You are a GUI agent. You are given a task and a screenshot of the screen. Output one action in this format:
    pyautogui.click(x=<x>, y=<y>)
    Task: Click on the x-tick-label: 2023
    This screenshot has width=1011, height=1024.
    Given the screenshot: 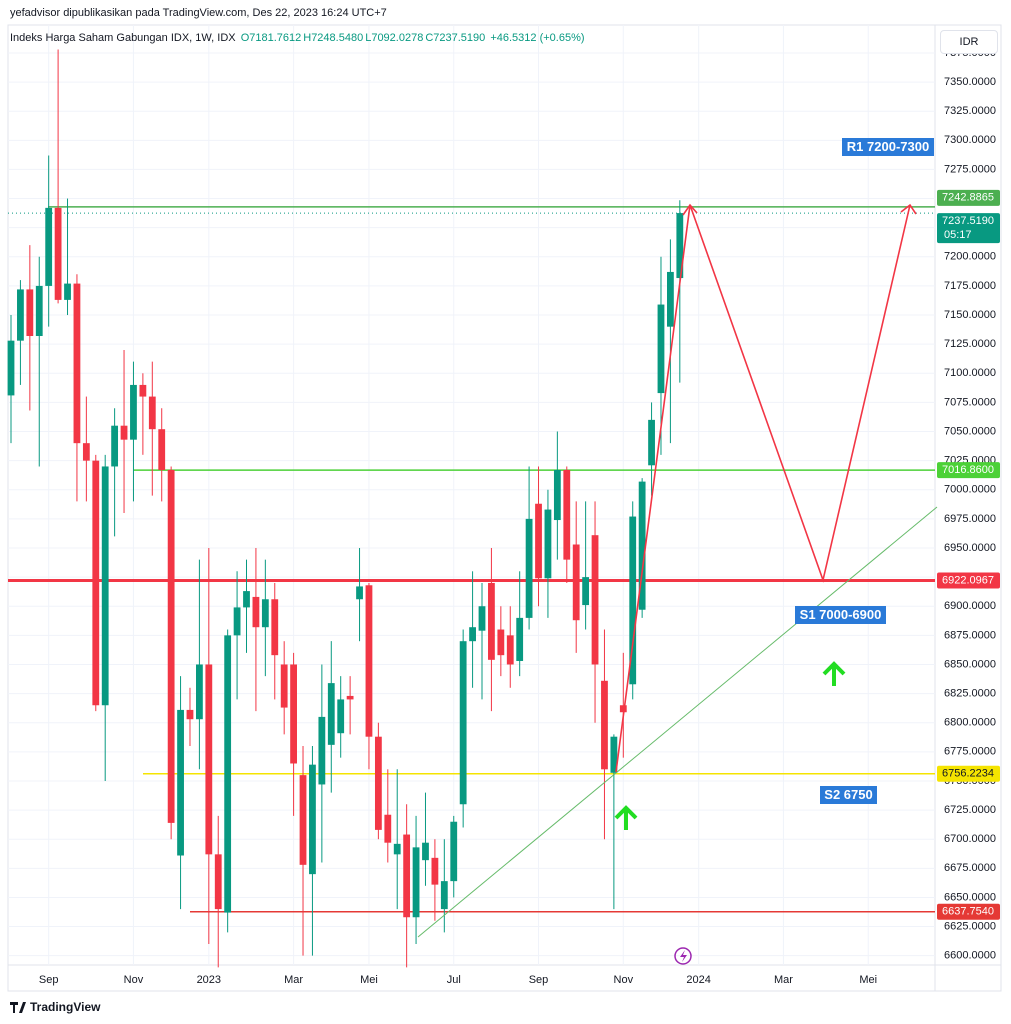 What is the action you would take?
    pyautogui.click(x=209, y=980)
    